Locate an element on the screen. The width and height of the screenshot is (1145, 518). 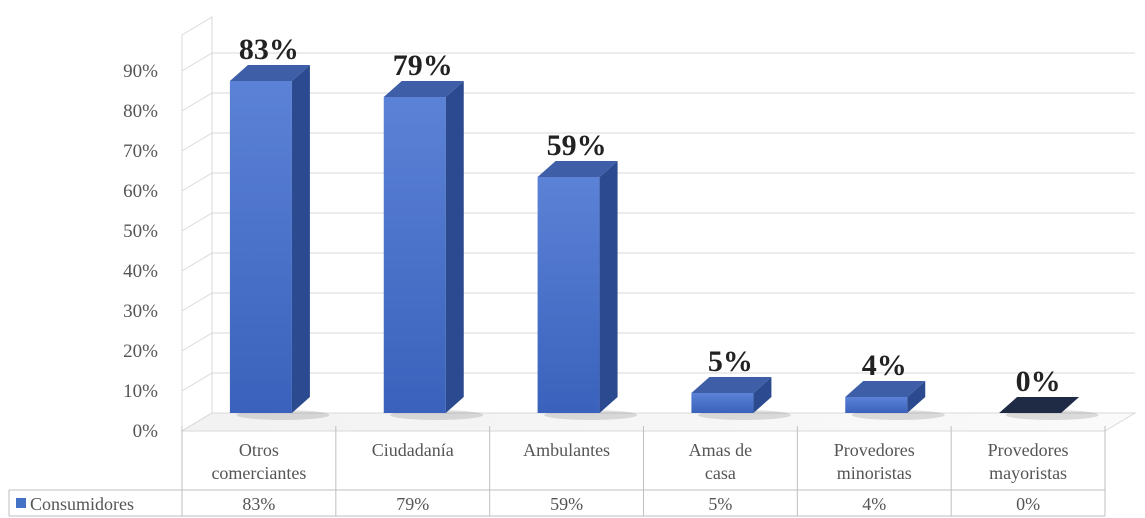
category-label: Amas de casa is located at coordinates (720, 461).